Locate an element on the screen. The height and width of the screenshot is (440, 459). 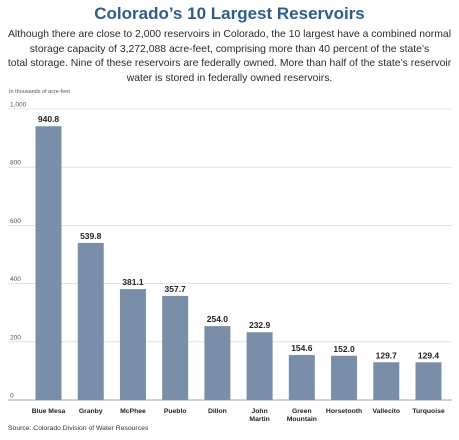
y-tick-label: 400 is located at coordinates (15, 279).